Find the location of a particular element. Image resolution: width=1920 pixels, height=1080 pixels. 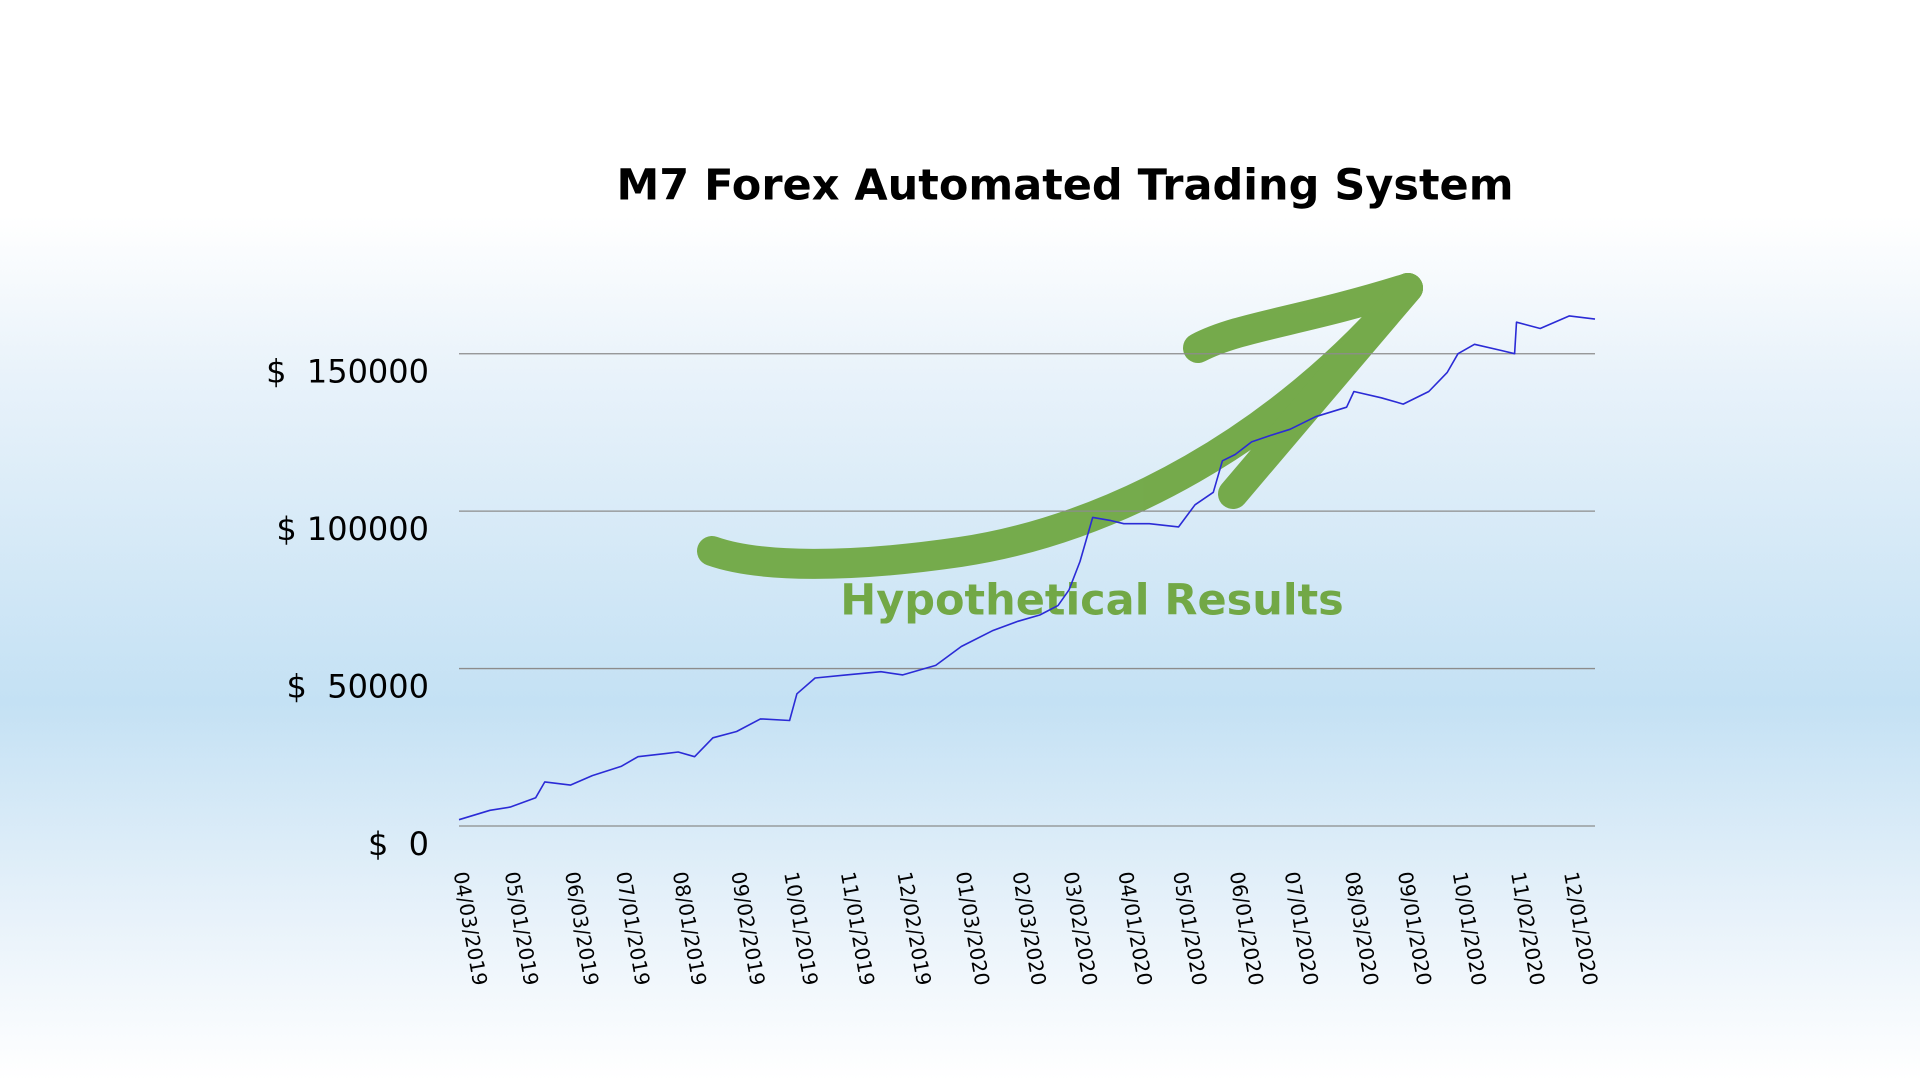

x-tick-label: 05/01/2020 is located at coordinates (1190, 929).